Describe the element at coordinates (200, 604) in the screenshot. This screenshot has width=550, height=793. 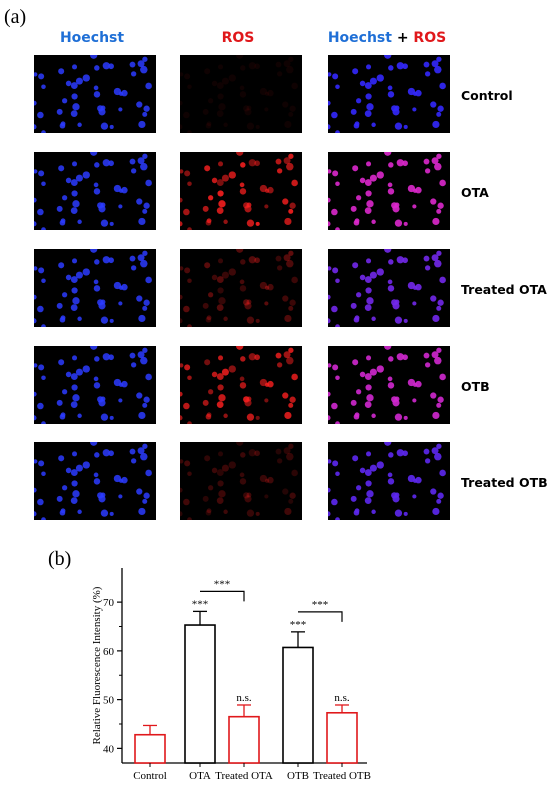
I see `bar-annotation-2: ***` at that location.